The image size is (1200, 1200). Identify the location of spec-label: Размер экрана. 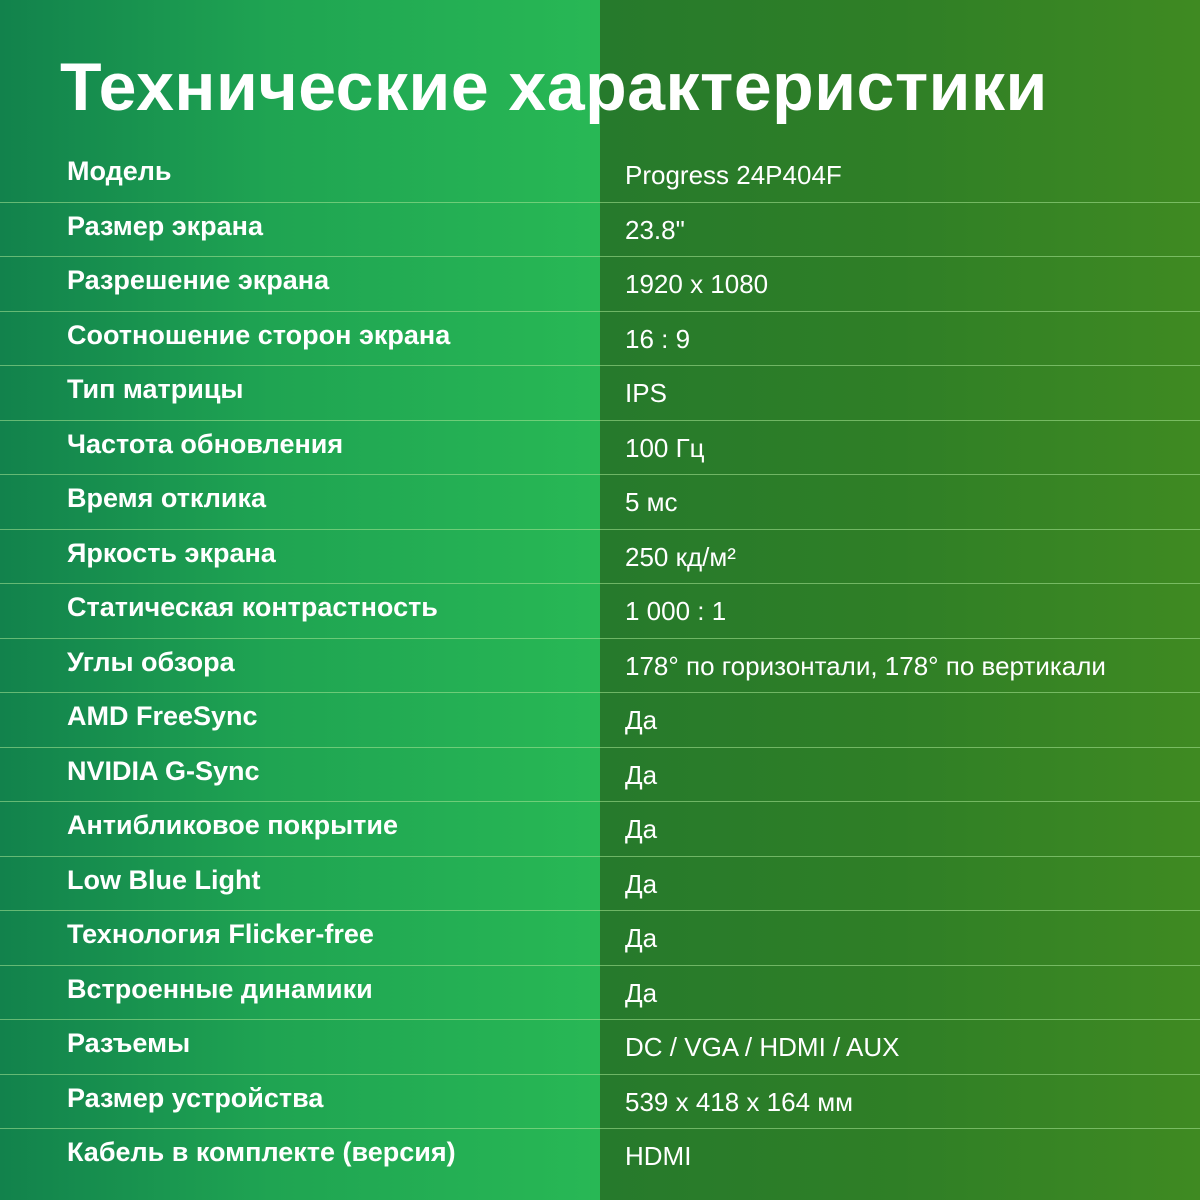
(165, 225).